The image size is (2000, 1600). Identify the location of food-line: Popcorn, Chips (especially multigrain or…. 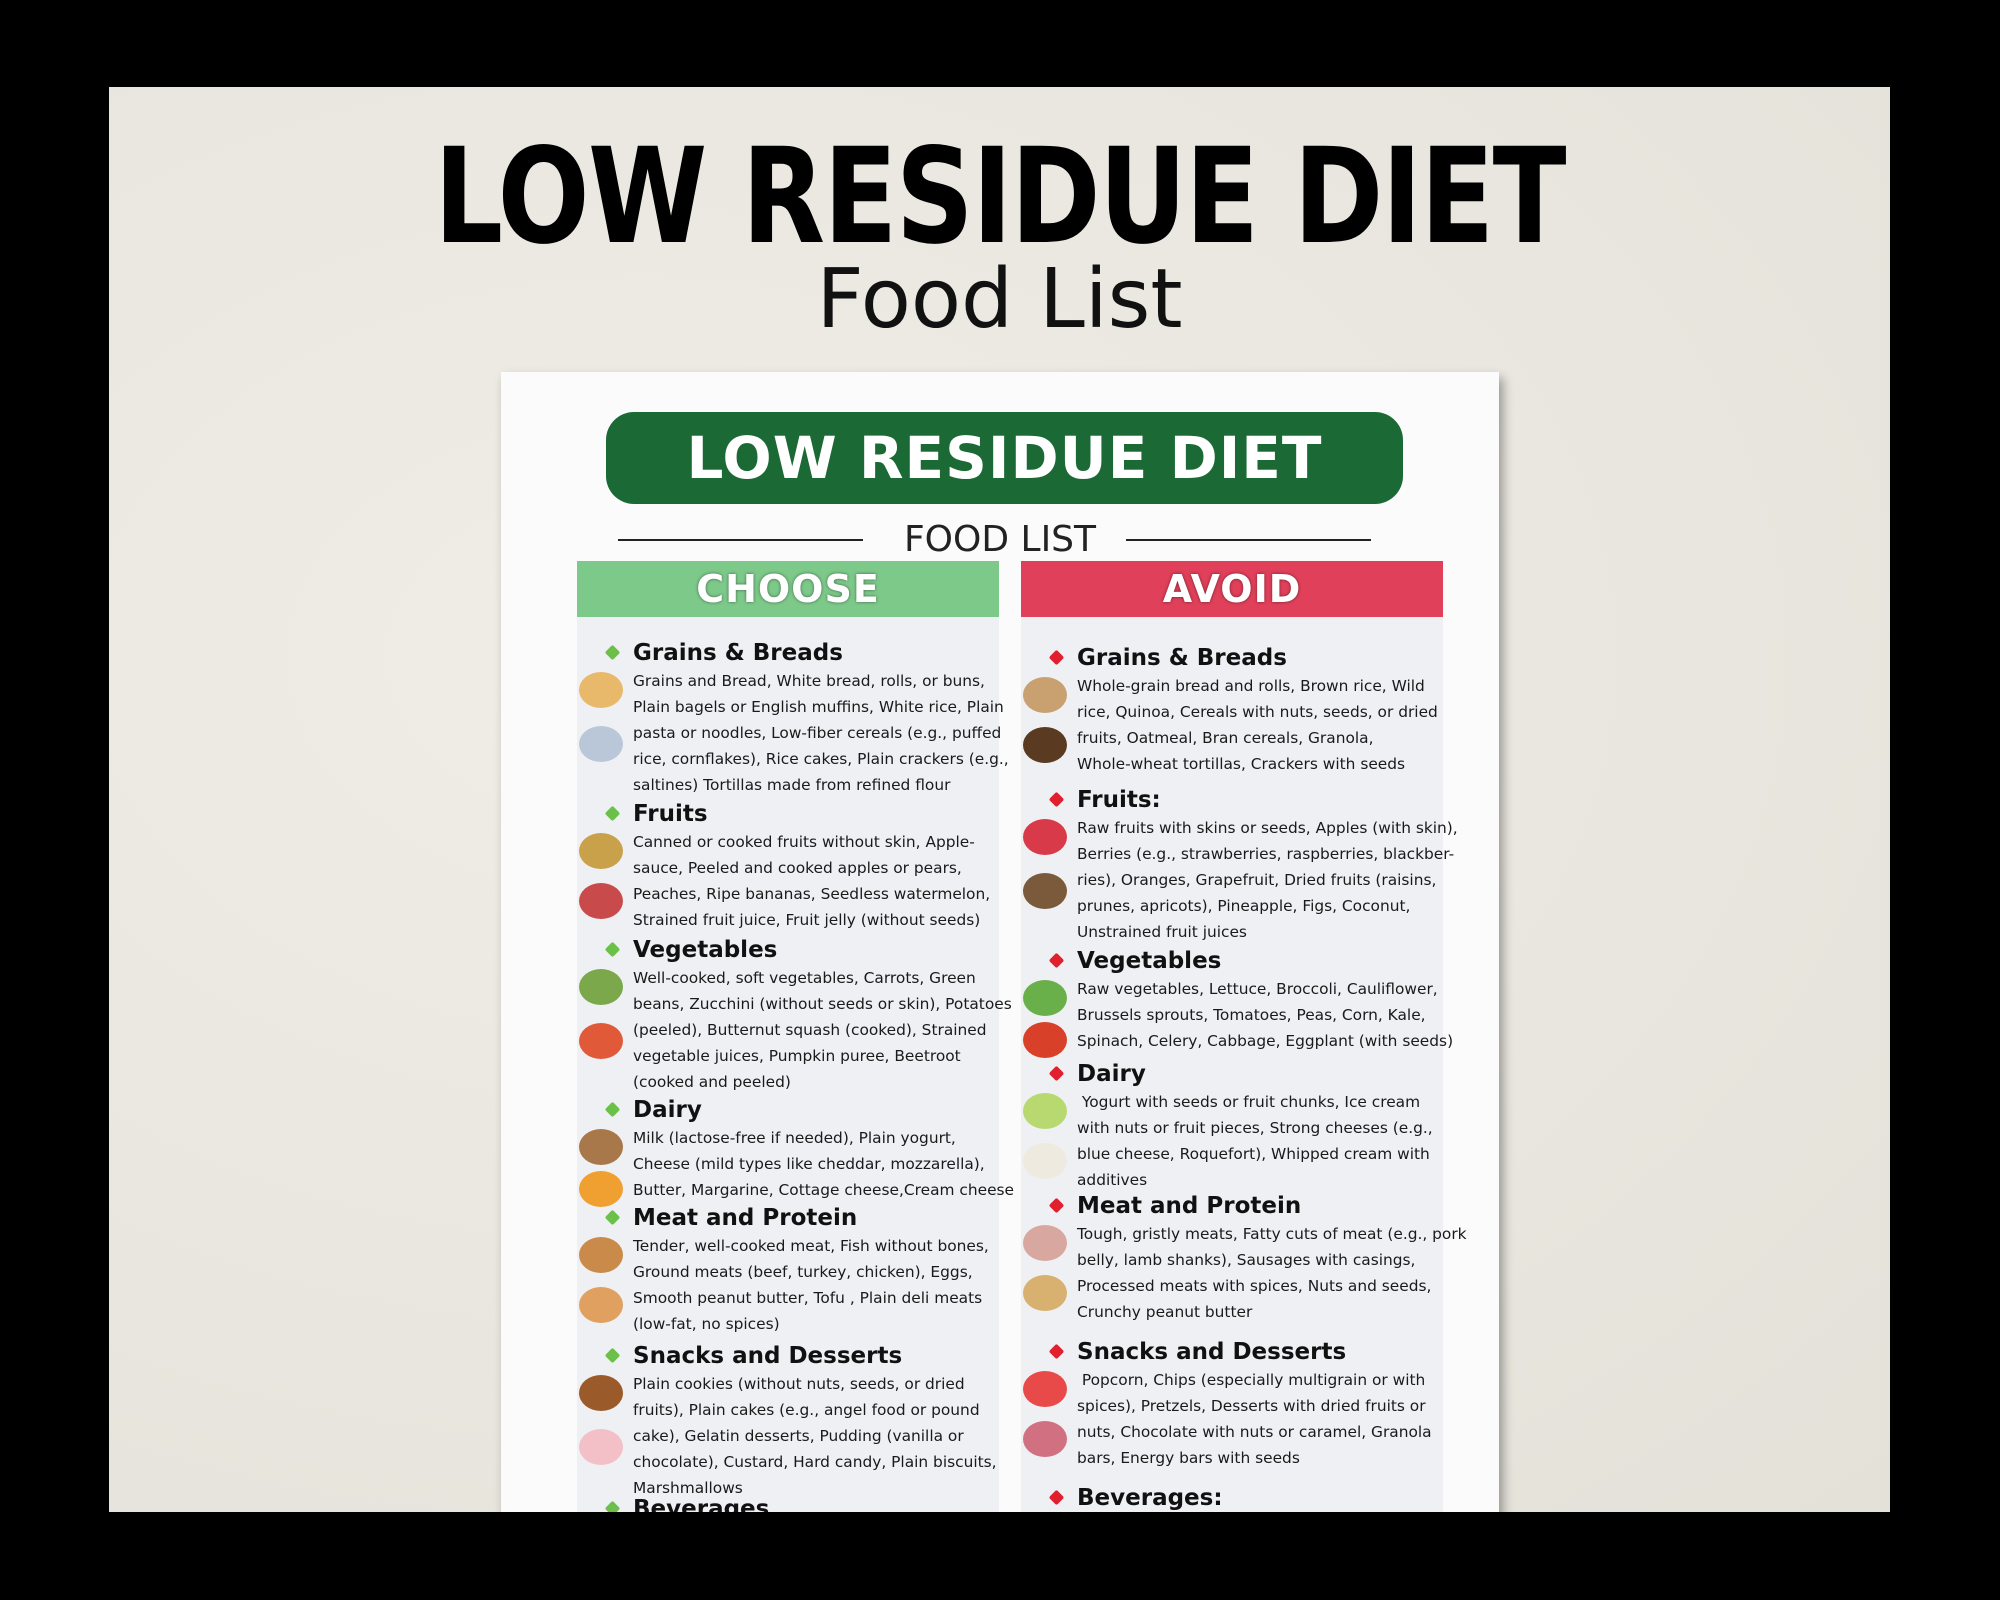
(1251, 1380).